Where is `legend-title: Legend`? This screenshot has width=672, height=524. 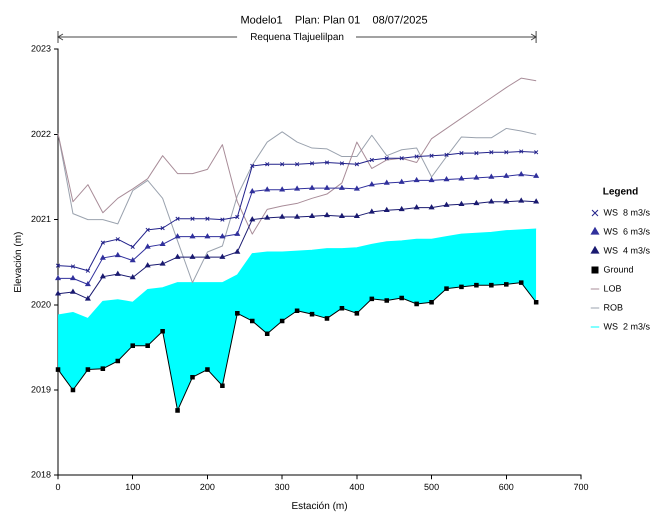
legend-title: Legend is located at coordinates (620, 192).